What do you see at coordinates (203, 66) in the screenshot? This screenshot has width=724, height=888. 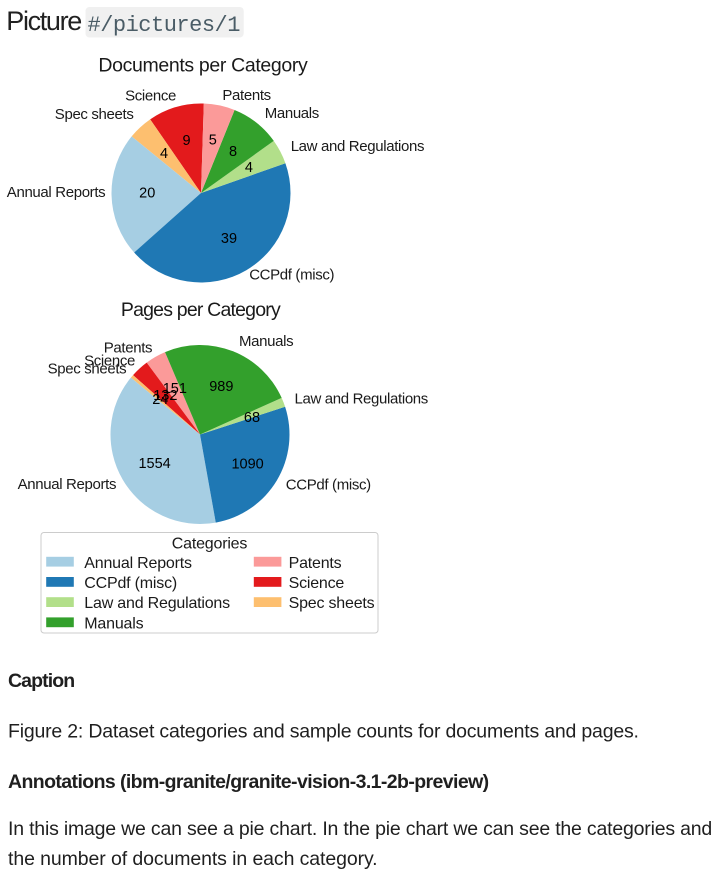 I see `svg-text: Documents per Category` at bounding box center [203, 66].